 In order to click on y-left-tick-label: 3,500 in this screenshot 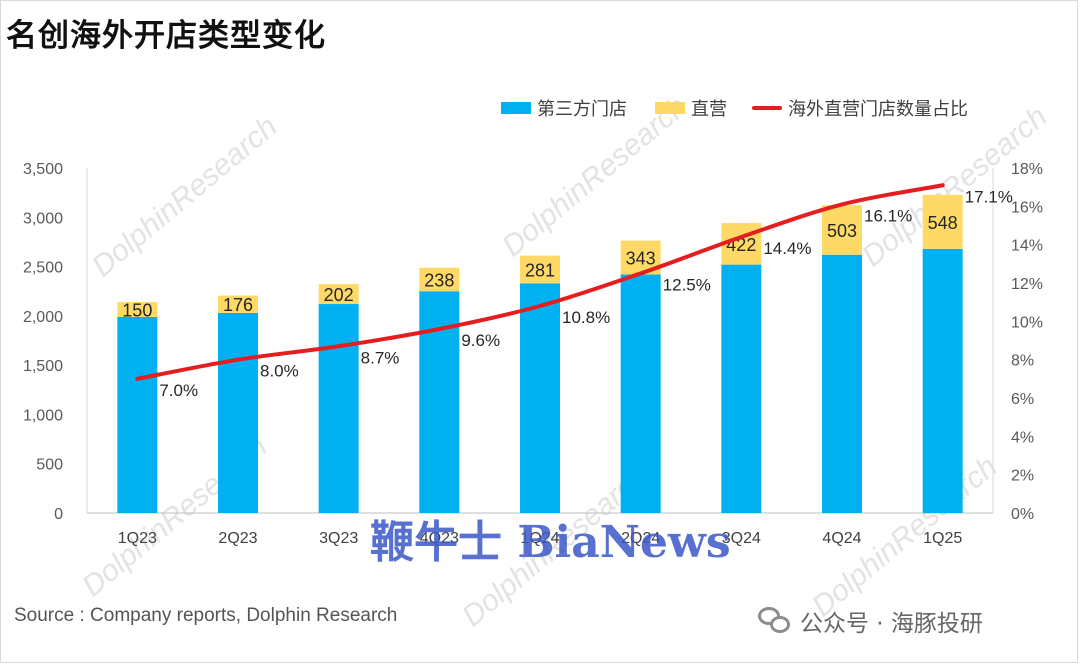, I will do `click(43, 169)`.